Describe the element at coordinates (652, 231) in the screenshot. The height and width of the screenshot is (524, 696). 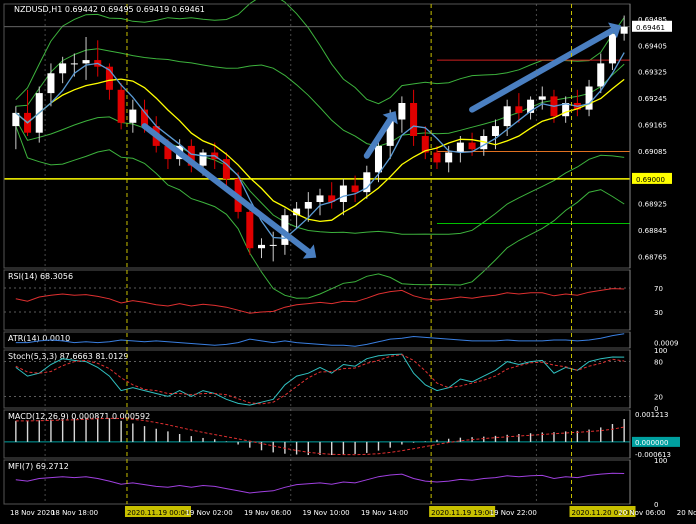
I see `price-tick-label: 0.68845` at that location.